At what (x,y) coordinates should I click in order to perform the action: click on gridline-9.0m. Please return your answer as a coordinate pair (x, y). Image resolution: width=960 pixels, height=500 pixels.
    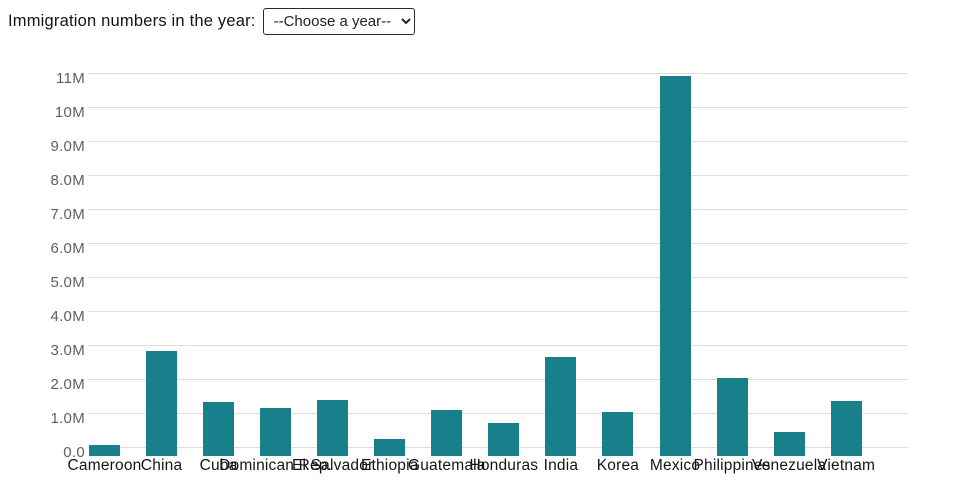
    Looking at the image, I should click on (498, 141).